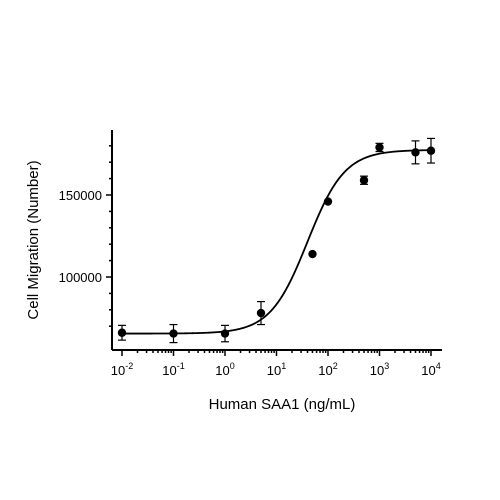 The image size is (500, 500). I want to click on x-tick-label: 10⁻², so click(122, 369).